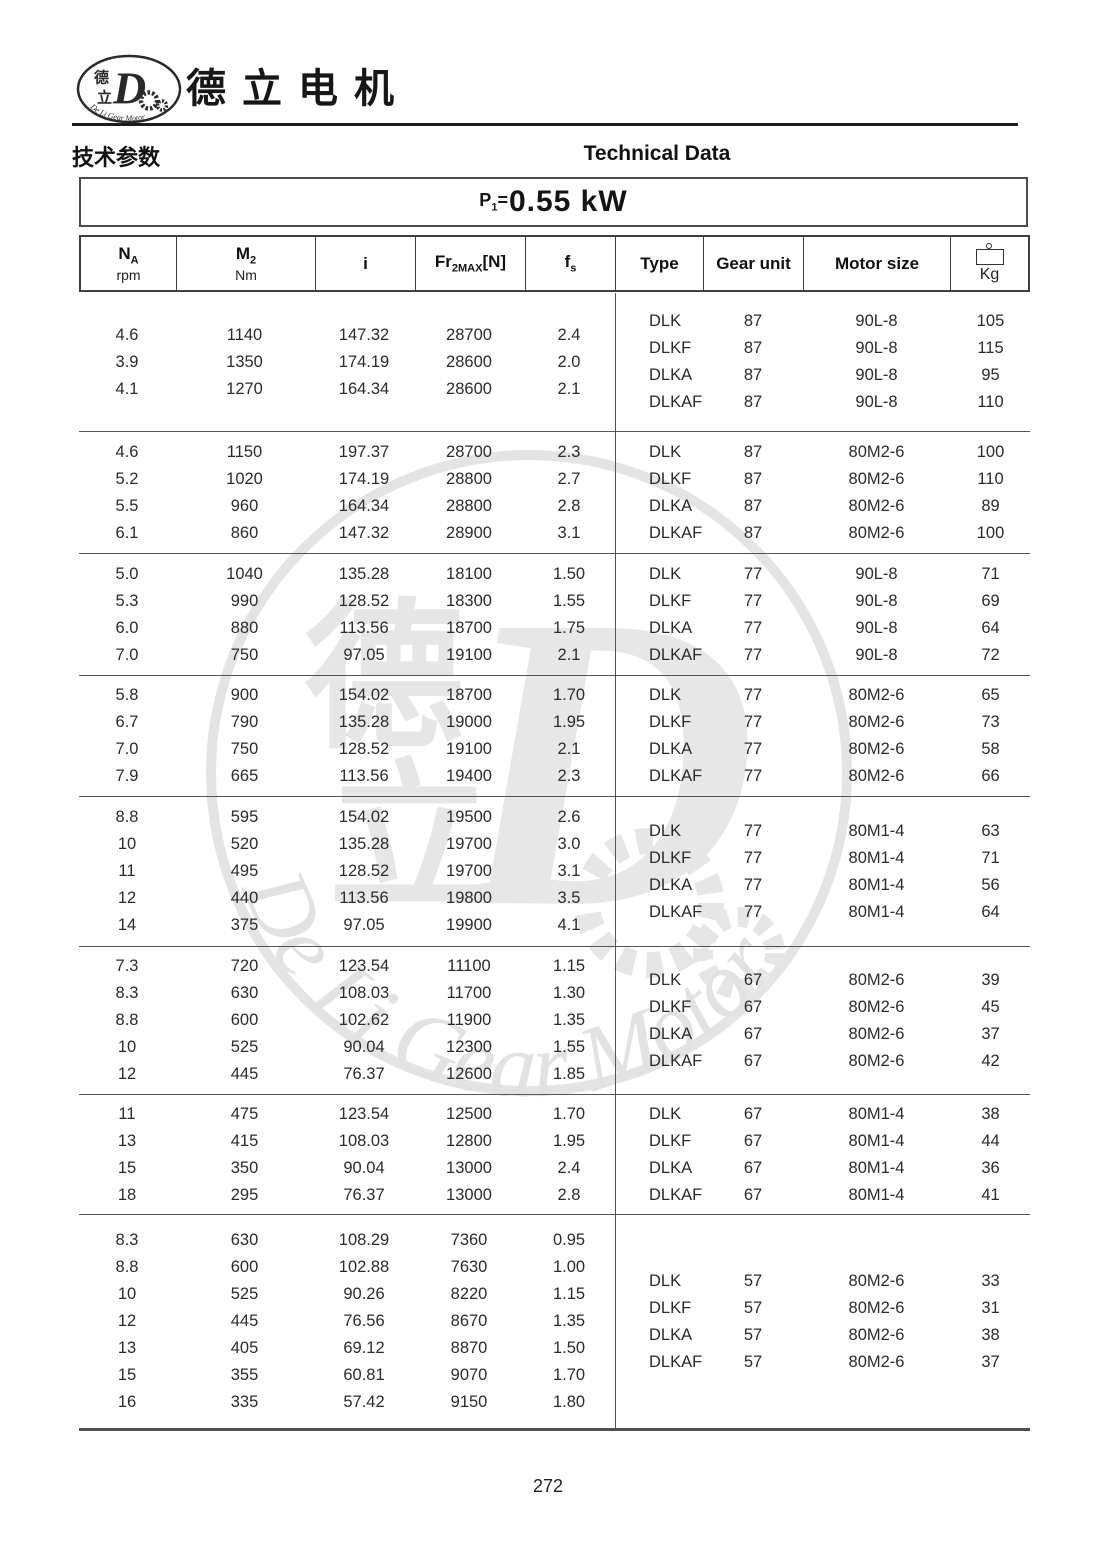 The image size is (1100, 1555). Describe the element at coordinates (469, 817) in the screenshot. I see `cell-fr2max: 19500` at that location.